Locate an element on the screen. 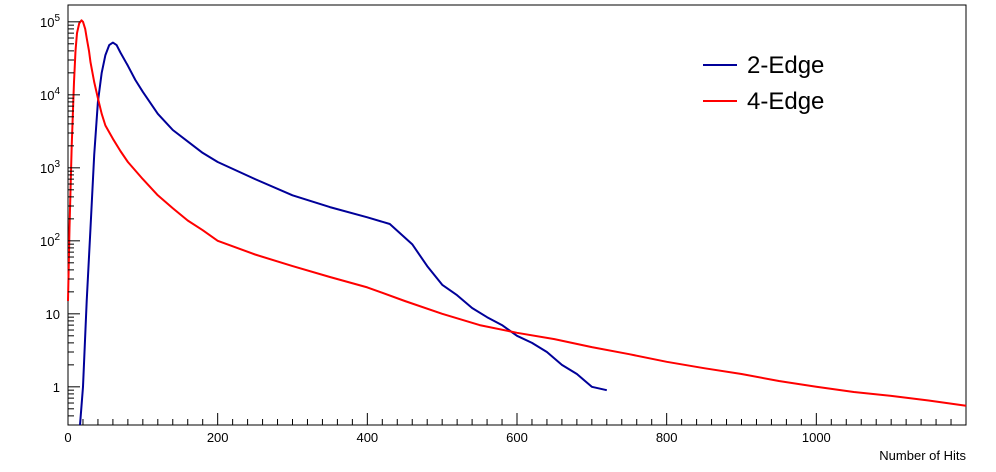 The height and width of the screenshot is (472, 996). x-tick-label: 0 is located at coordinates (67, 437).